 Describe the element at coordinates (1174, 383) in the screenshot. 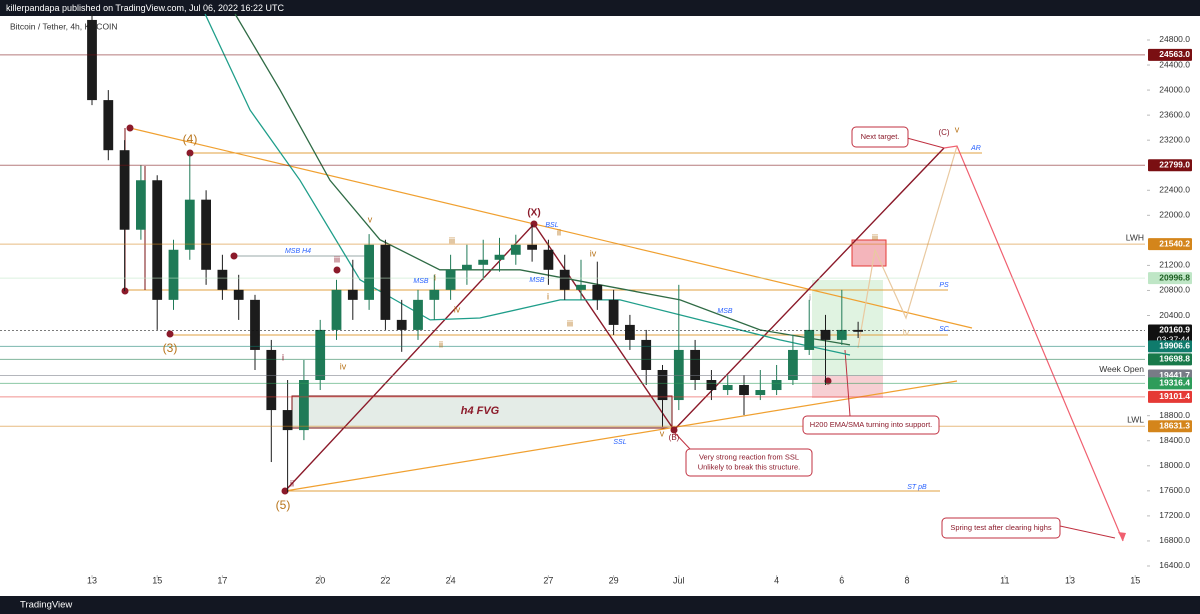

I see `price-badge-label: 19316.4` at that location.